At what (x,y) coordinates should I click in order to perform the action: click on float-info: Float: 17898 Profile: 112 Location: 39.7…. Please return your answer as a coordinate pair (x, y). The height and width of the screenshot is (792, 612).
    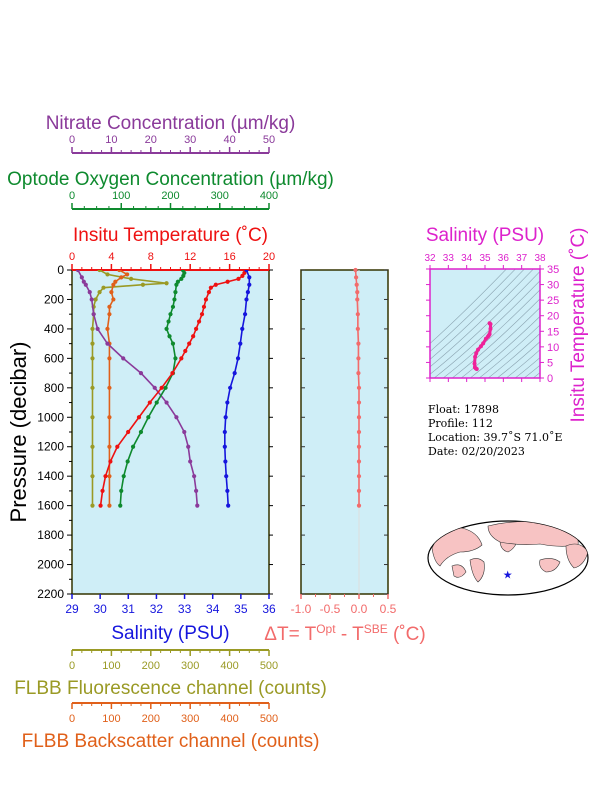
    Looking at the image, I should click on (495, 430).